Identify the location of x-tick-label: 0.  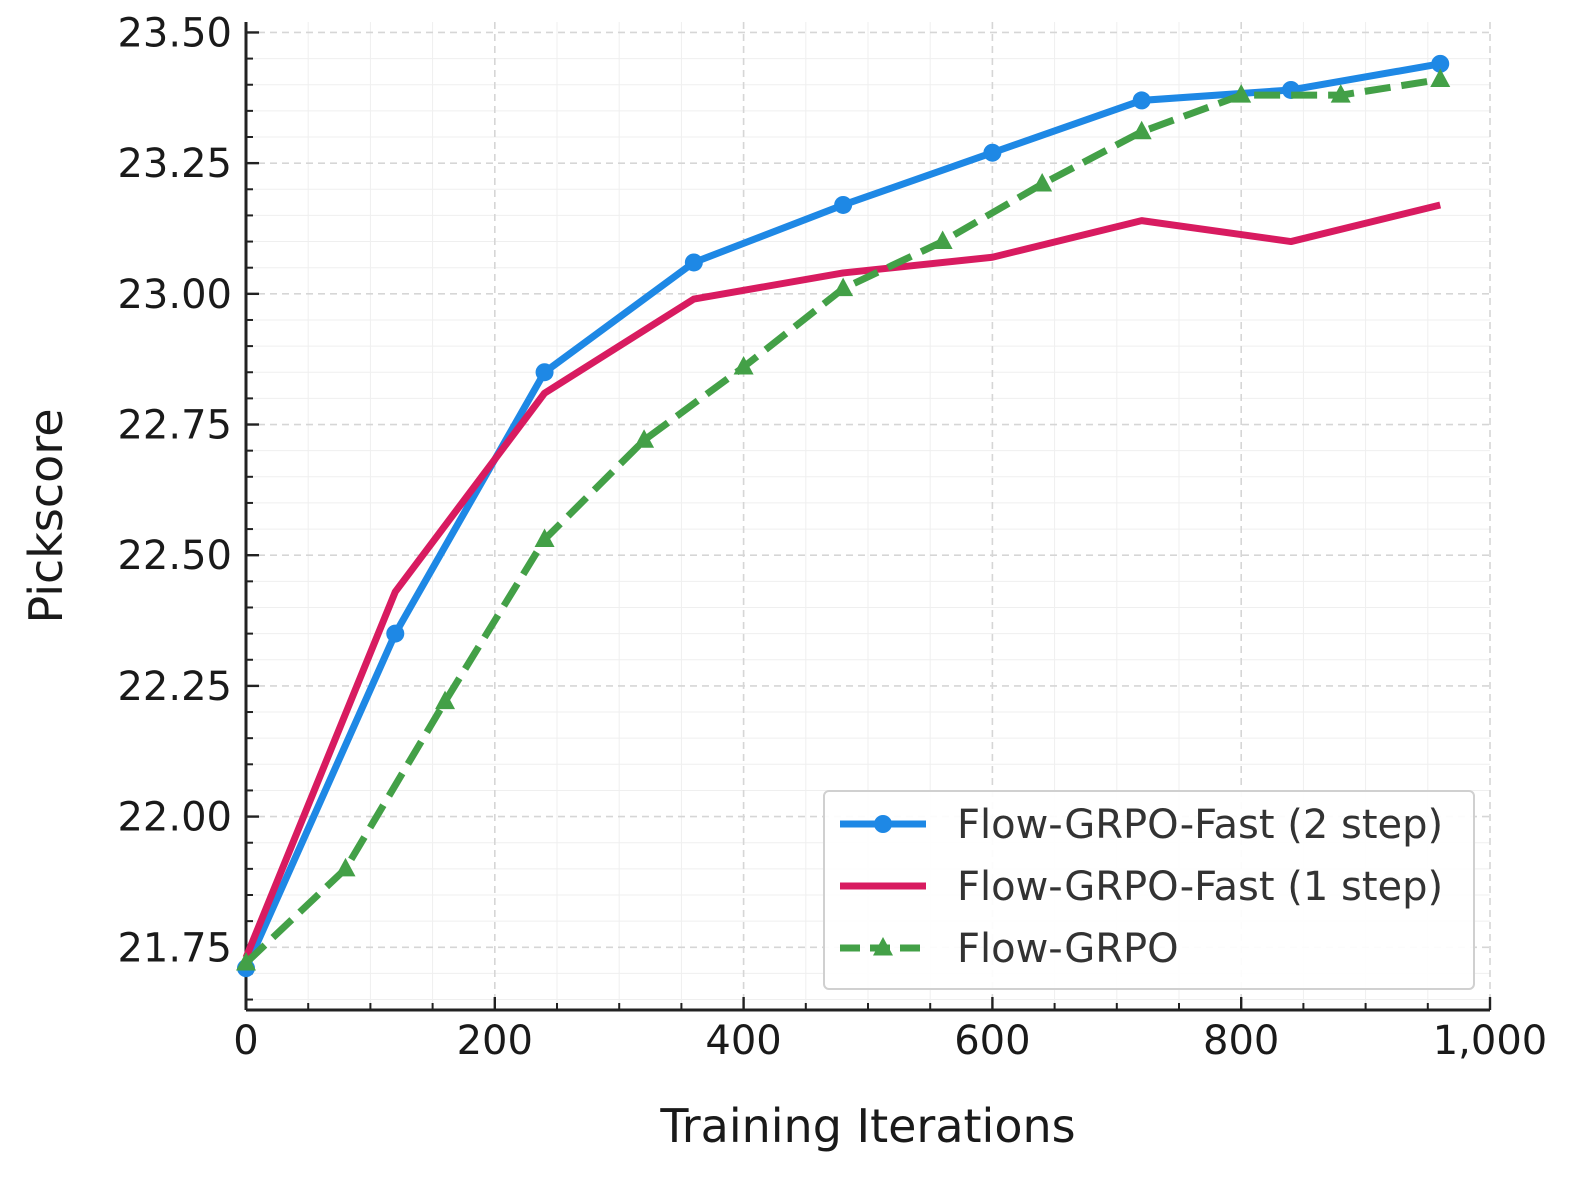
(245, 1041).